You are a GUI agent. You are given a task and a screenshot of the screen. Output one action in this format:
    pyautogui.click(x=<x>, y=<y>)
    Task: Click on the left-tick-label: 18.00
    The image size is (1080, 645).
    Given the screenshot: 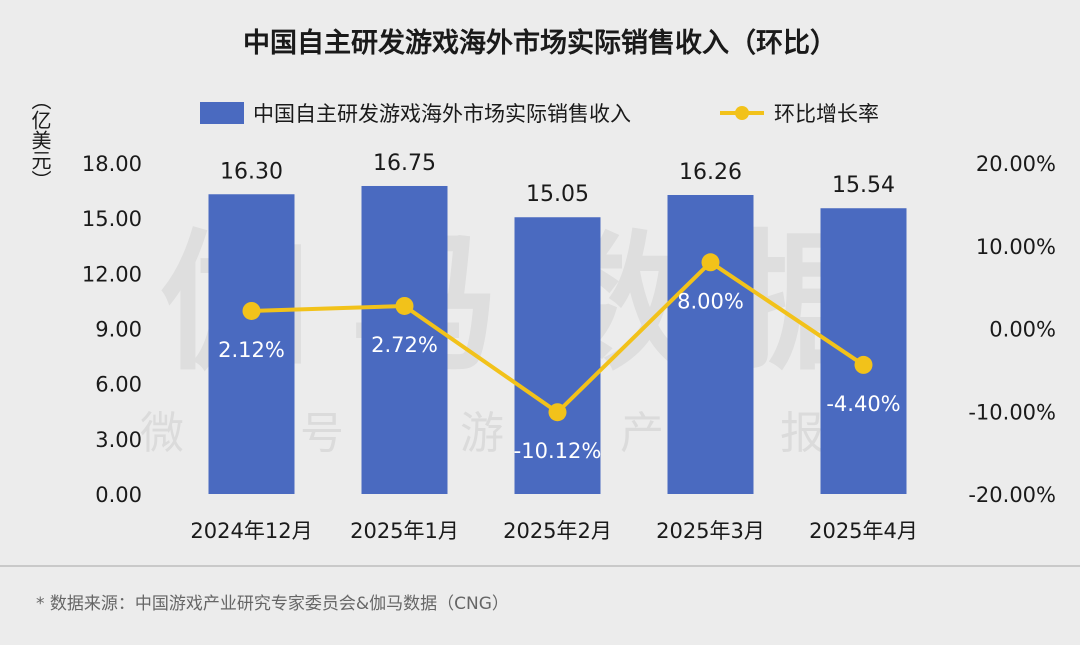 What is the action you would take?
    pyautogui.click(x=112, y=164)
    